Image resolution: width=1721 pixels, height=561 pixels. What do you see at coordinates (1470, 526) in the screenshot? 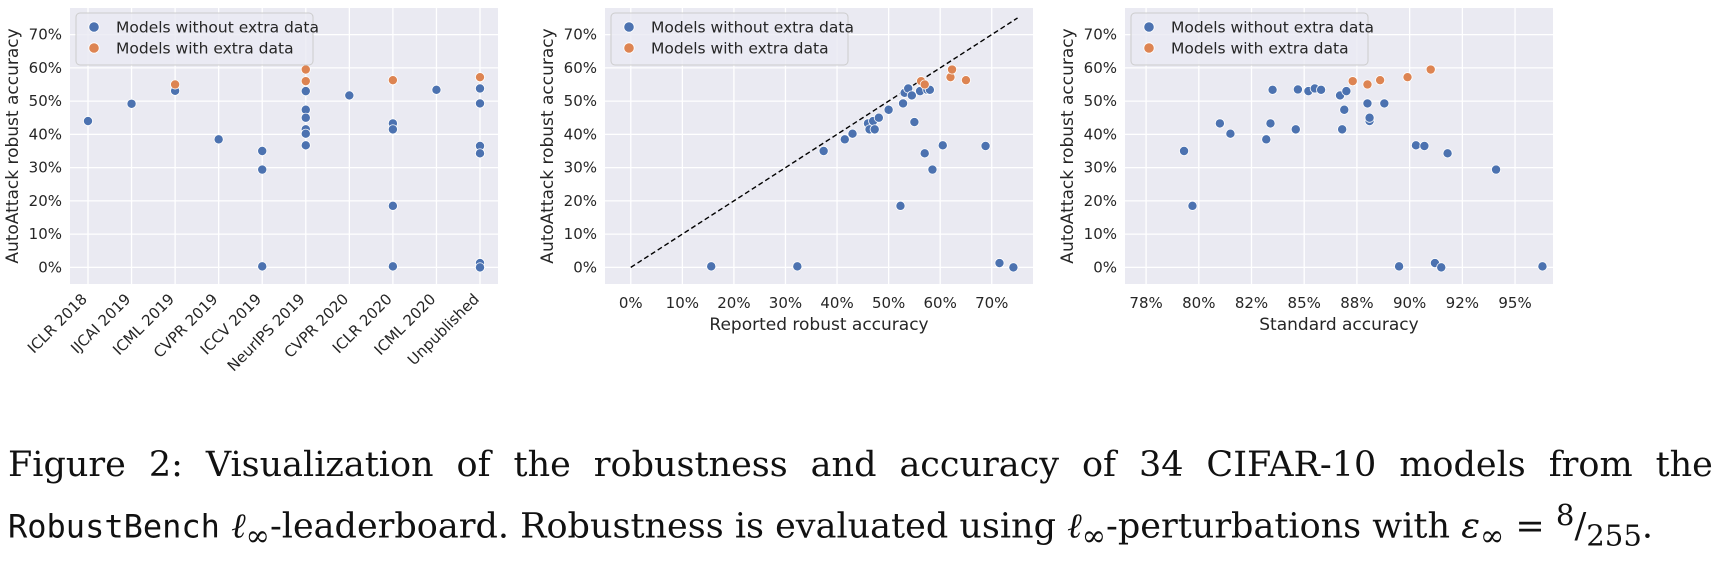
I see `caption-epsilon: ε` at bounding box center [1470, 526].